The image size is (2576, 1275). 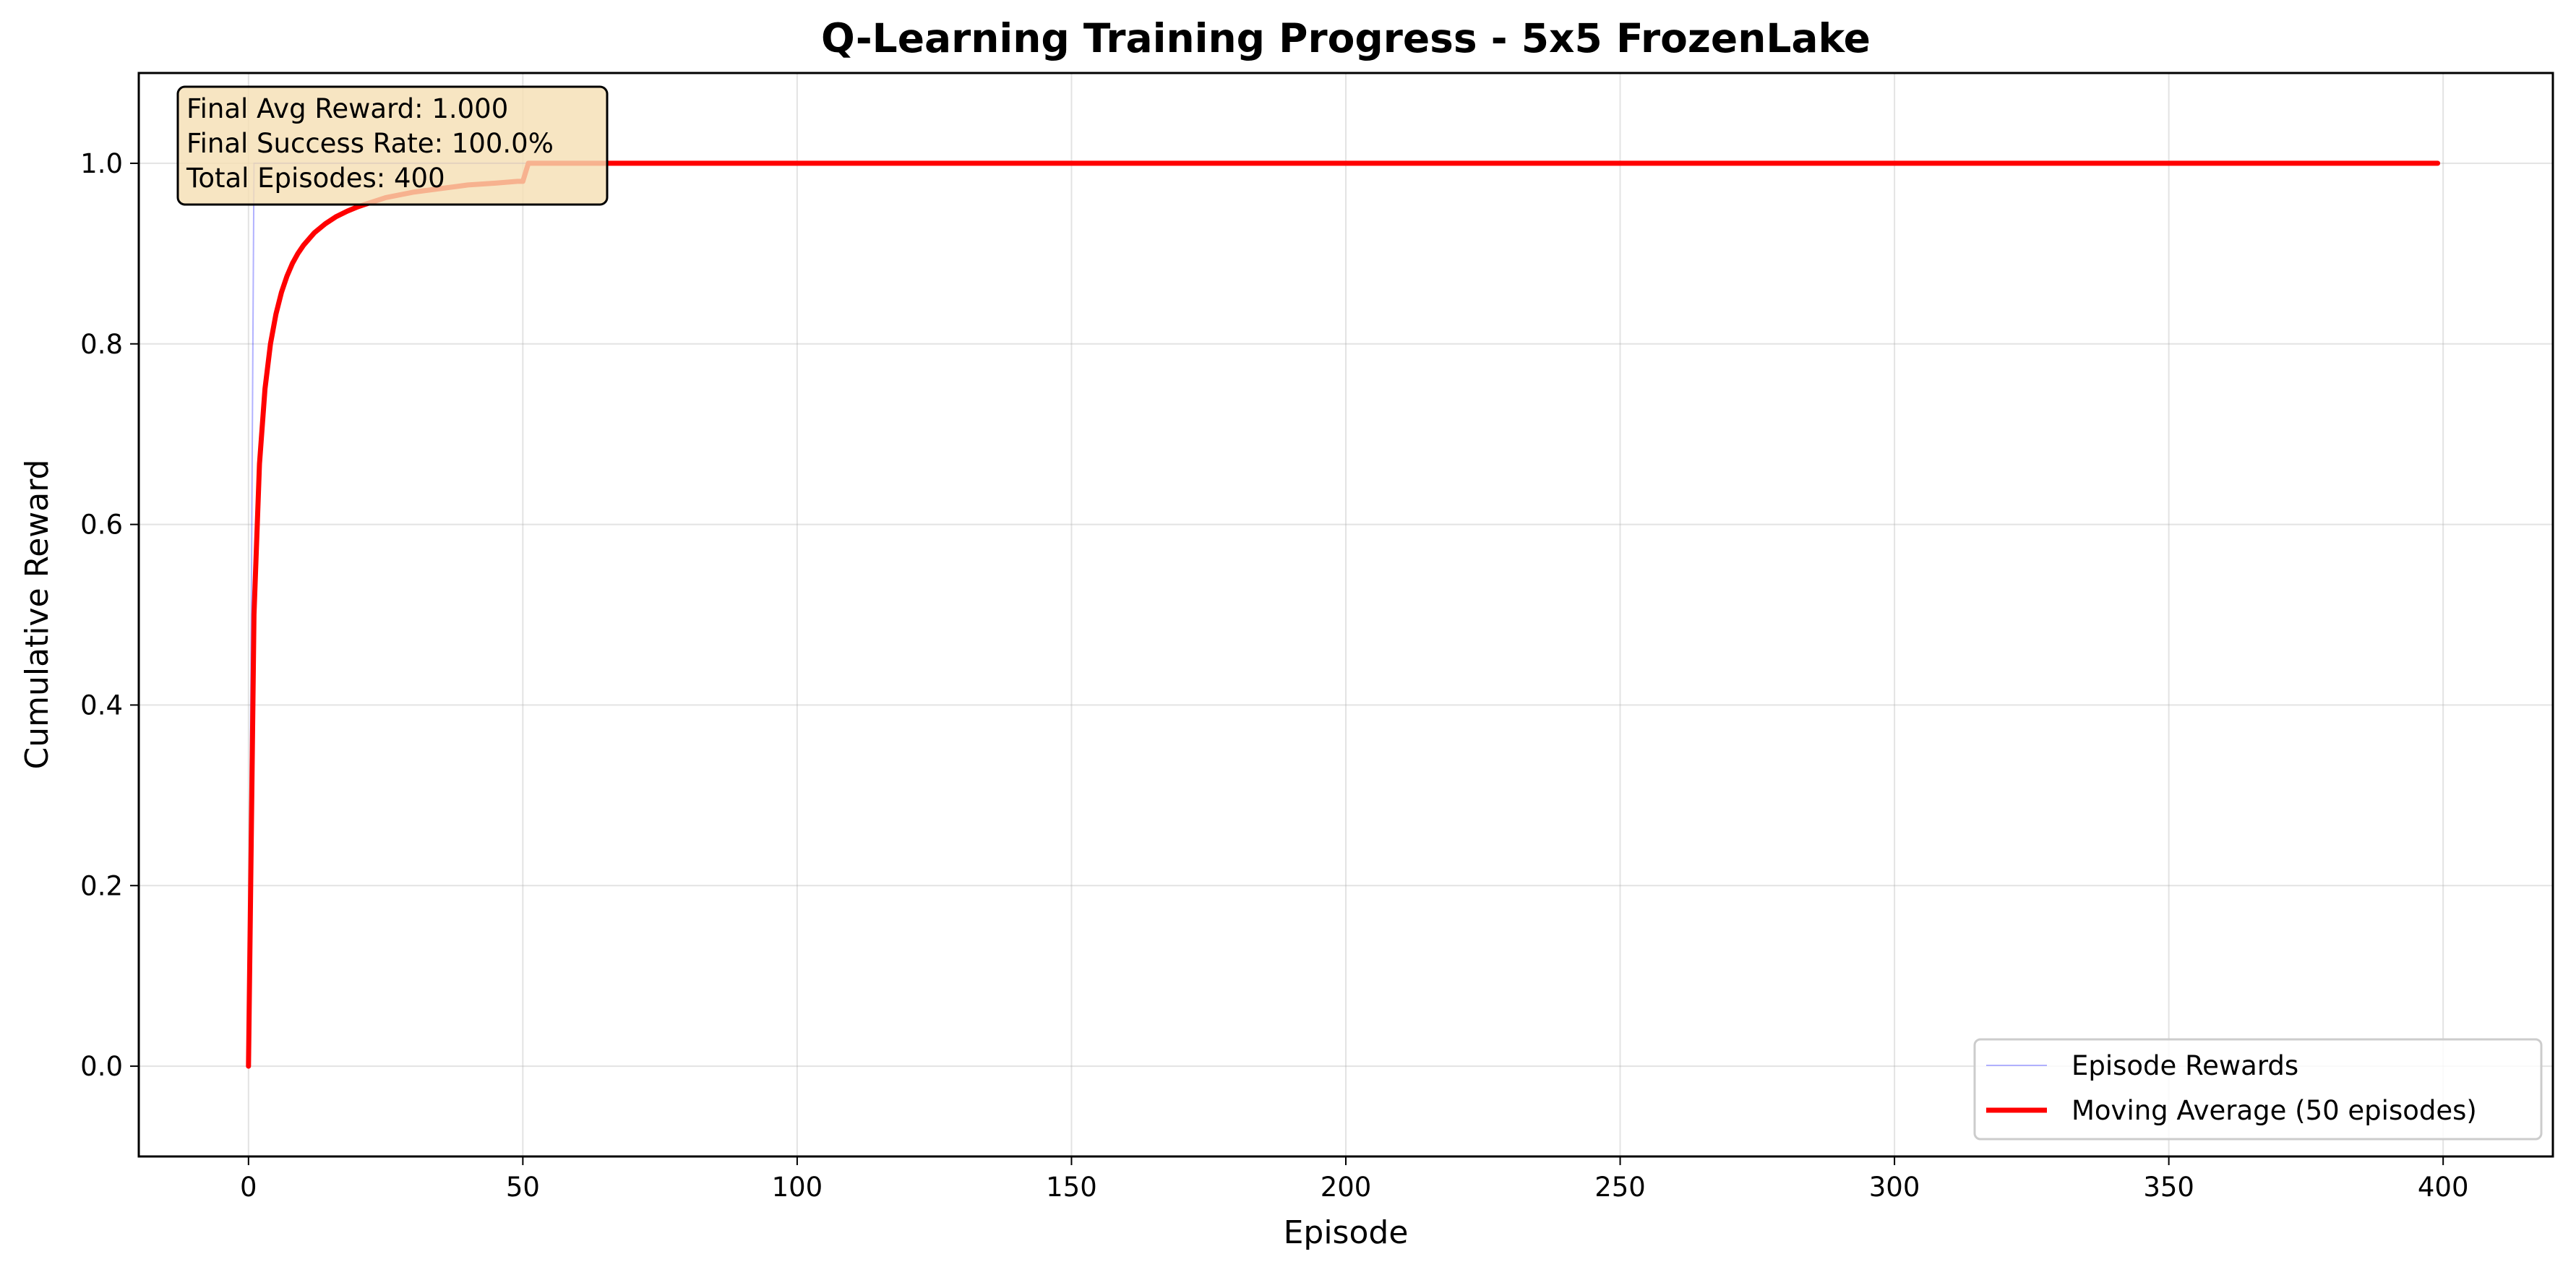 What do you see at coordinates (102, 163) in the screenshot?
I see `y-tick-label: 1.0` at bounding box center [102, 163].